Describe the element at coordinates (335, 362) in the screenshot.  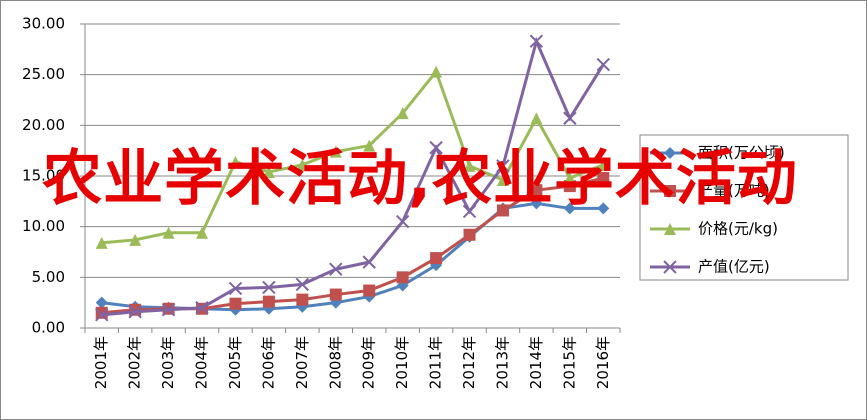
I see `x-tick-label: 2008年` at that location.